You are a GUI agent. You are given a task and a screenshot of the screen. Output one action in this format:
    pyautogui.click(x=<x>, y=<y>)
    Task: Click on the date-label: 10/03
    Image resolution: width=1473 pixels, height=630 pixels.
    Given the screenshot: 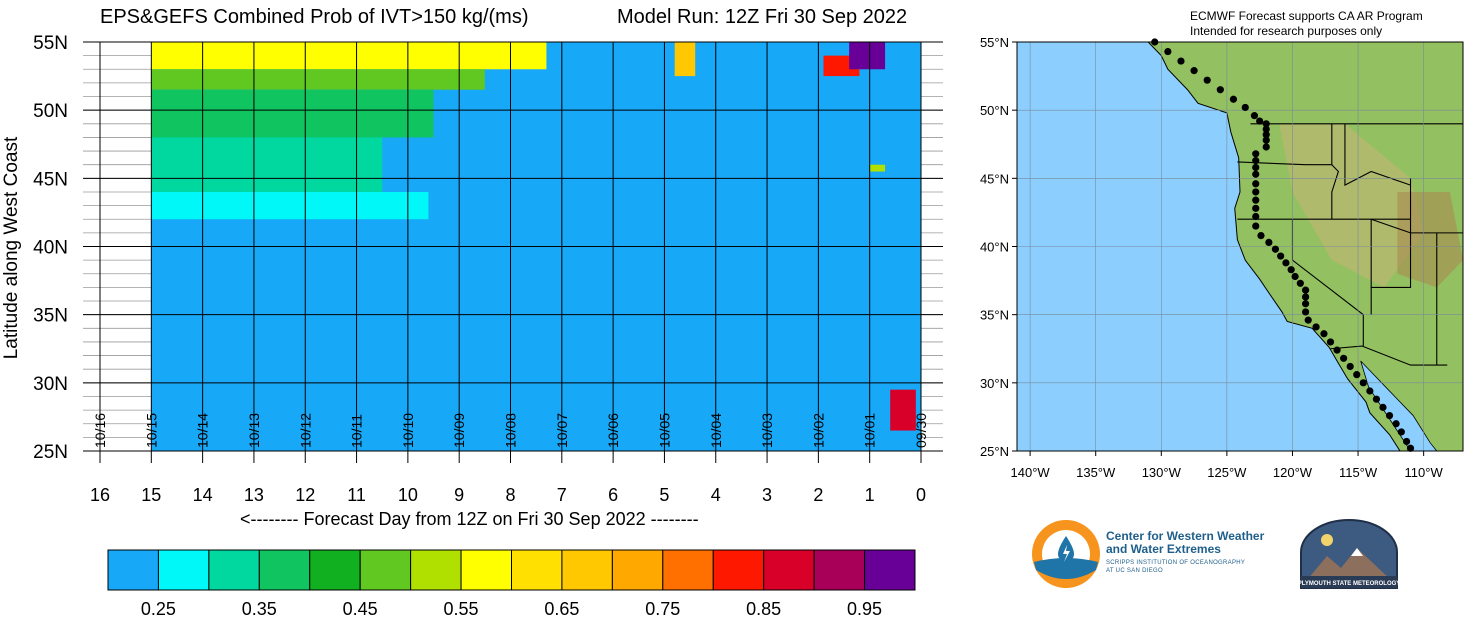 What is the action you would take?
    pyautogui.click(x=767, y=430)
    